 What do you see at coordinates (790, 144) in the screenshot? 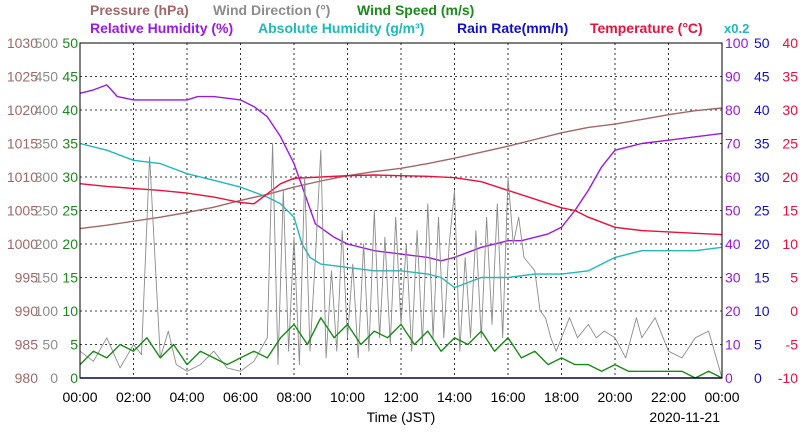
I see `y-tick-label-temperature: 25` at bounding box center [790, 144].